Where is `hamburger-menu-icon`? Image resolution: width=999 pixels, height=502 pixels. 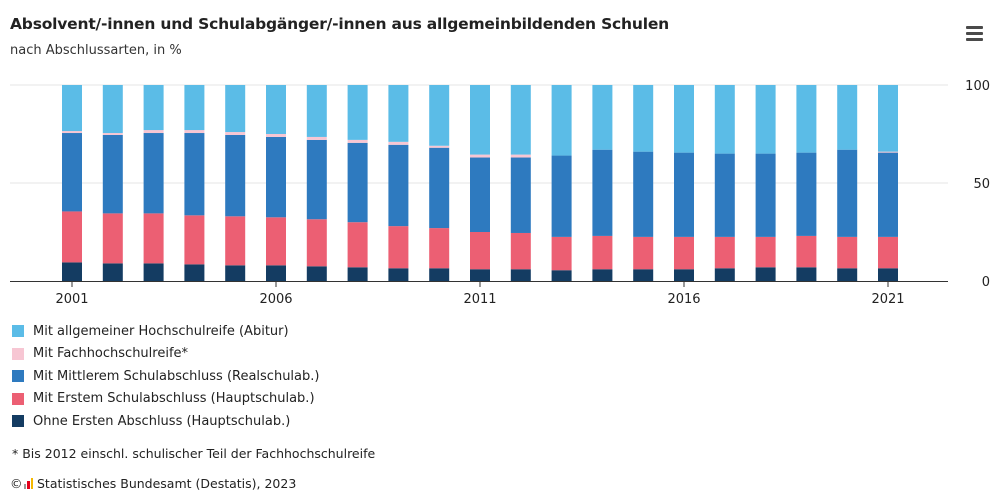
hamburger-menu-icon is located at coordinates (977, 33).